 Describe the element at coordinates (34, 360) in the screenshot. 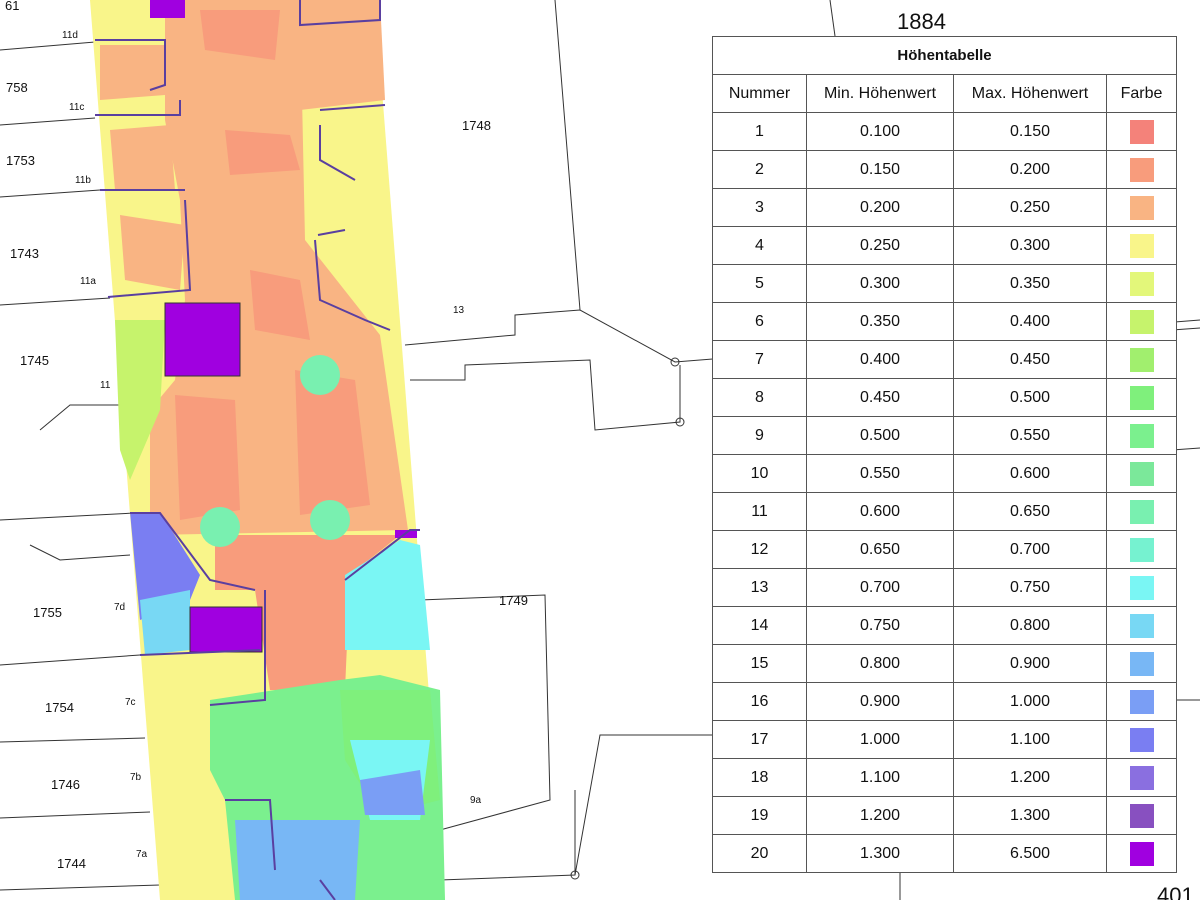

I see `parcel-label: 1745` at that location.